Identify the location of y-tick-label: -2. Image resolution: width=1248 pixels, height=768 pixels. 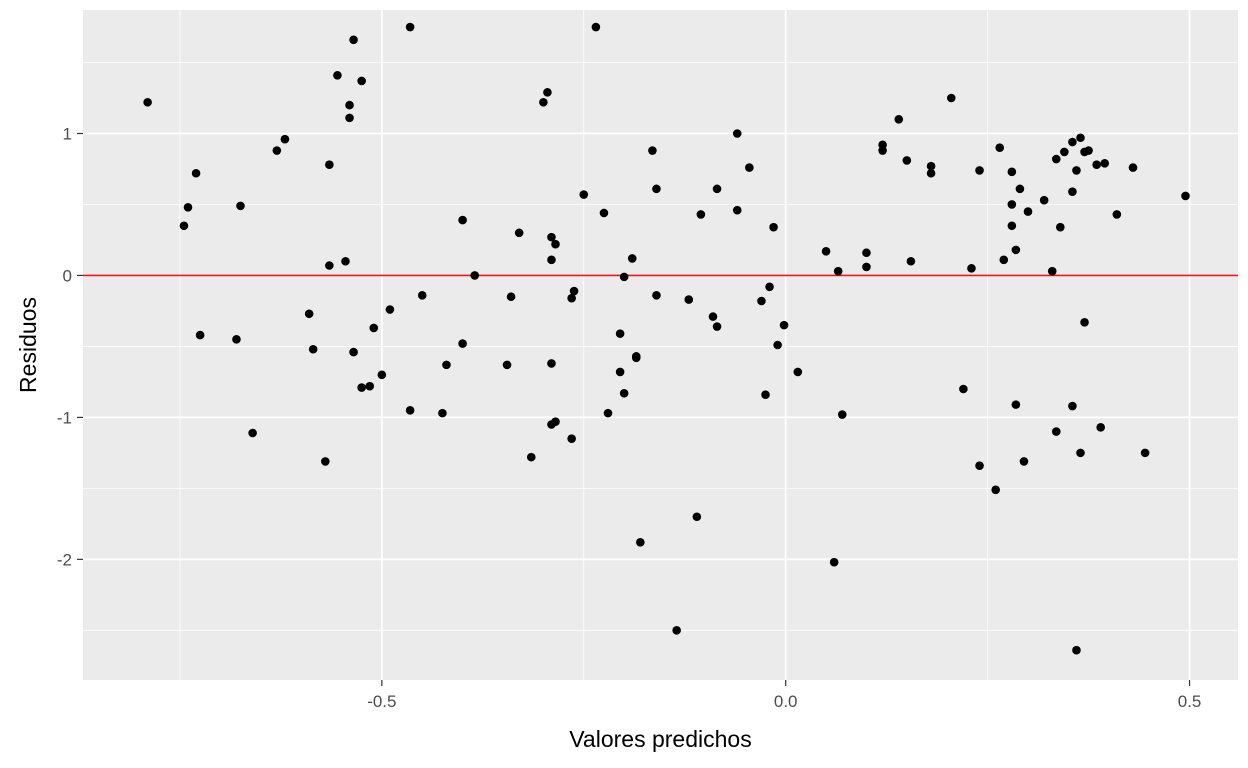
(64, 559).